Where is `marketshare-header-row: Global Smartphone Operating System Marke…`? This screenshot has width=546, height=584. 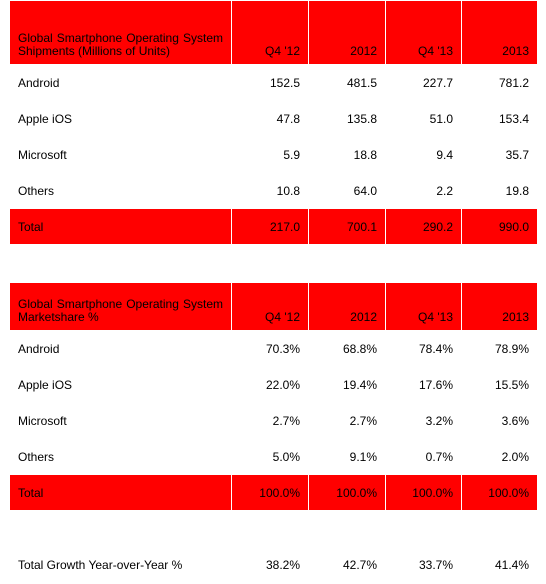 marketshare-header-row: Global Smartphone Operating System Marke… is located at coordinates (273, 306).